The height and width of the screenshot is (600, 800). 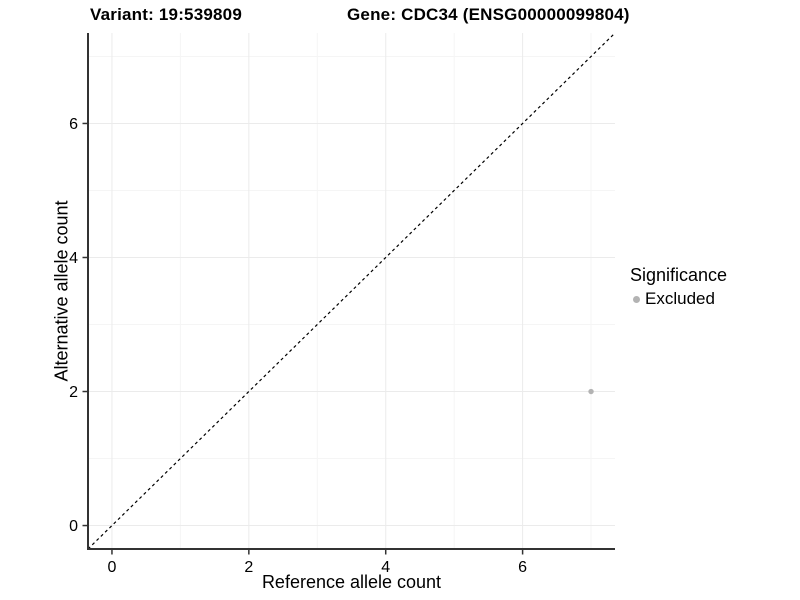 What do you see at coordinates (112, 567) in the screenshot?
I see `x-tick-label: 0` at bounding box center [112, 567].